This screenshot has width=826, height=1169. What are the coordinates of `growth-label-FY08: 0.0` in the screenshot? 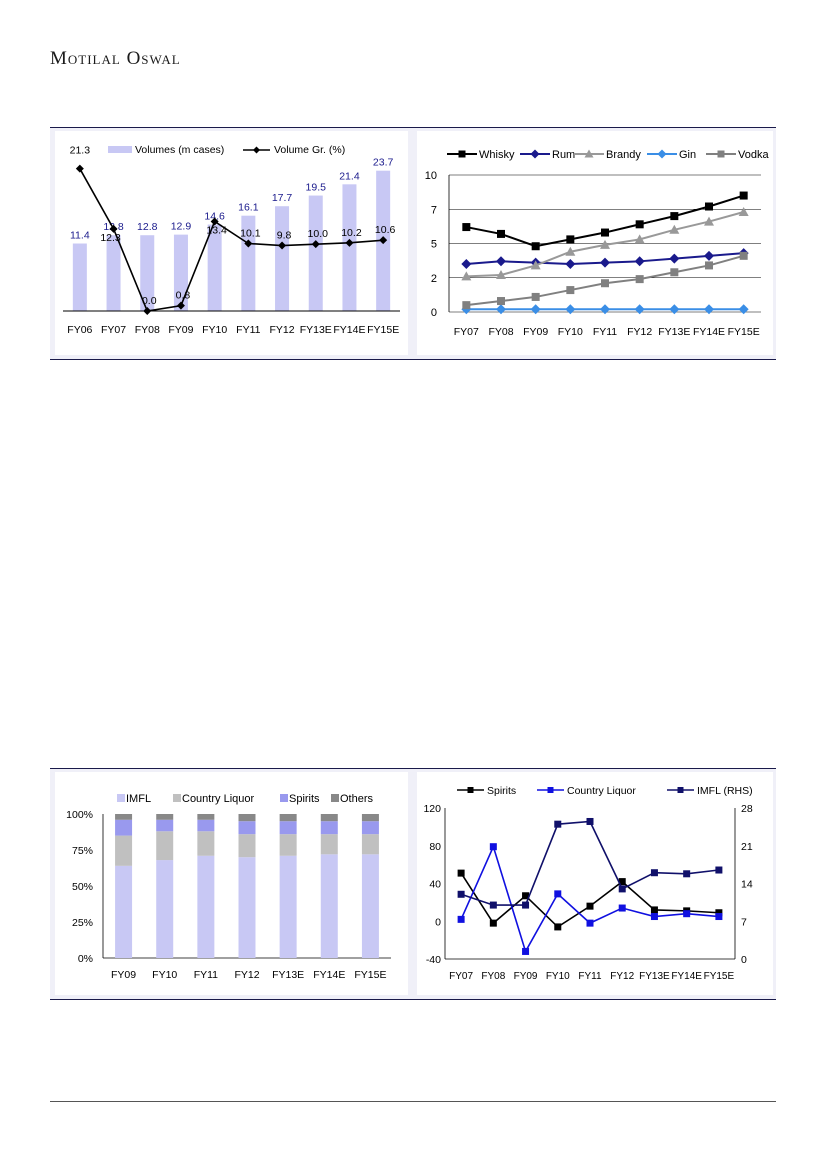 It's located at (149, 301).